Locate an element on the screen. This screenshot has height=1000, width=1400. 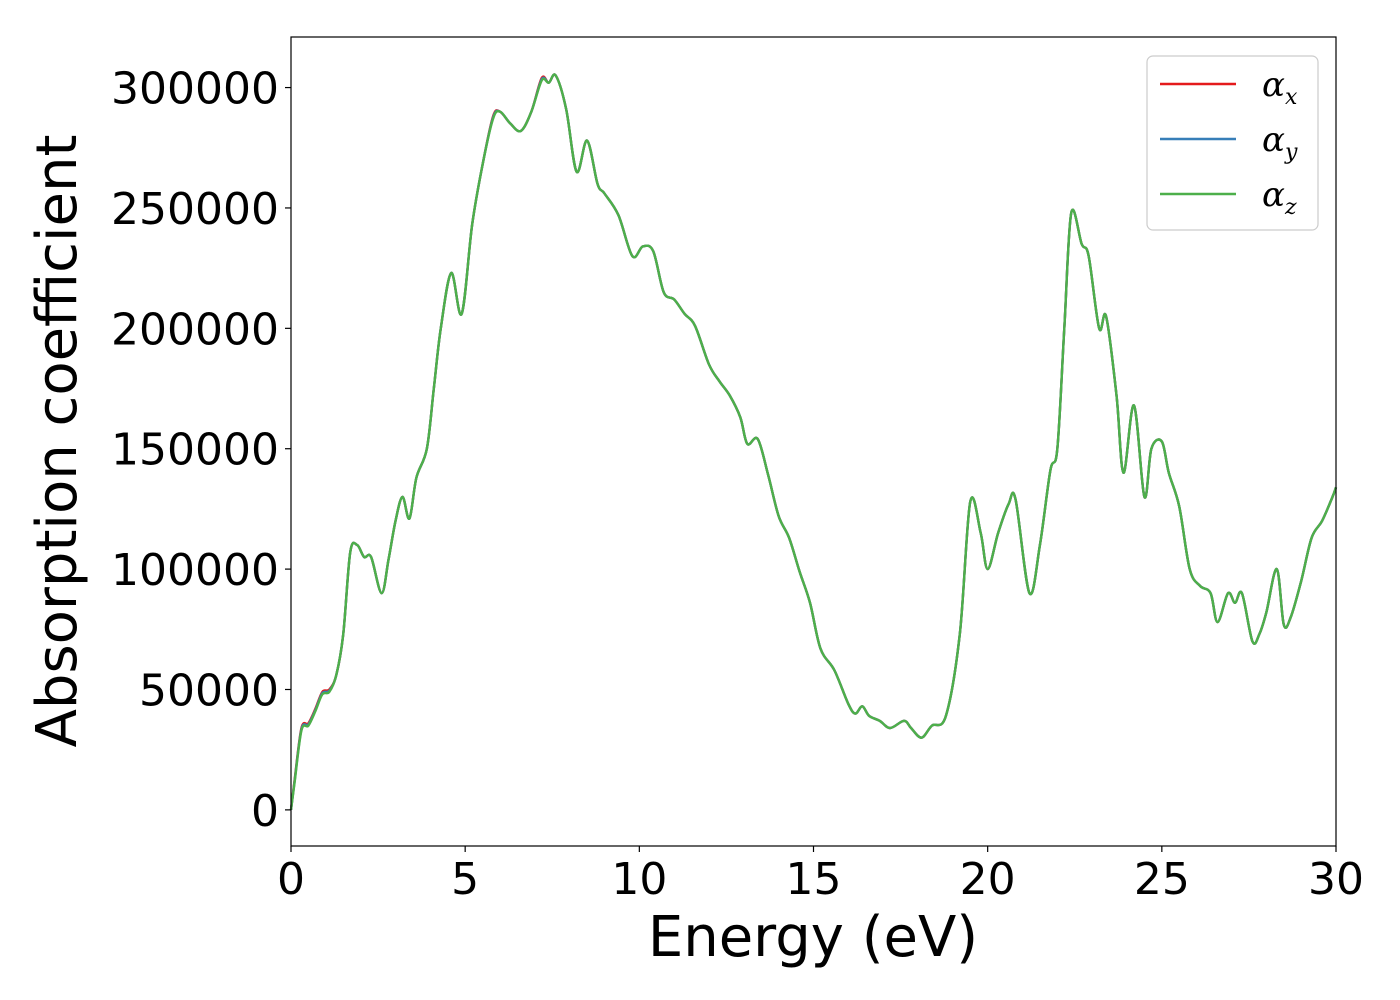
y-tick-label: 100000 is located at coordinates (195, 570).